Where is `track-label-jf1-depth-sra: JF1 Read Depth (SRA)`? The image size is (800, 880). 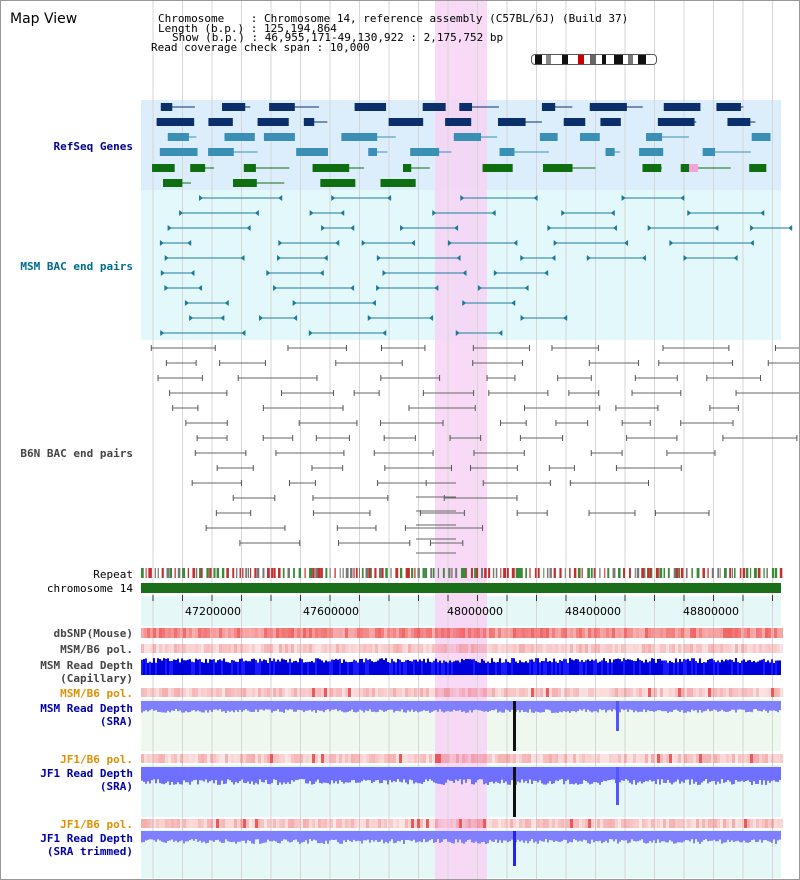
track-label-jf1-depth-sra: JF1 Read Depth (SRA) is located at coordinates (86, 780).